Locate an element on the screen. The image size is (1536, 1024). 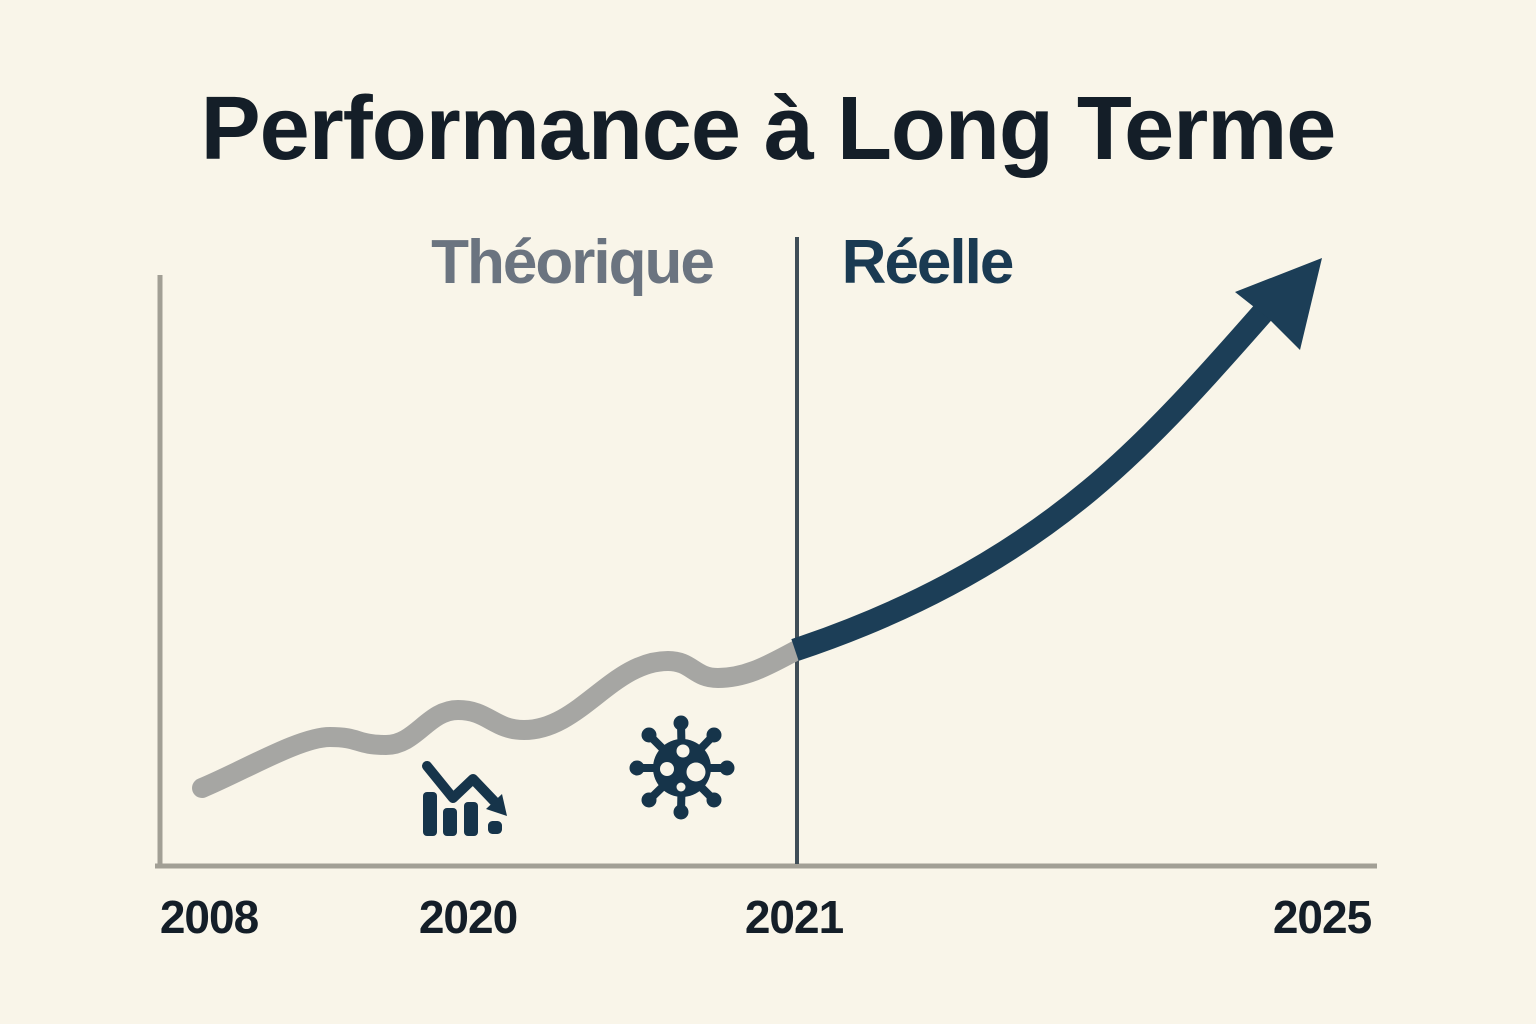
theorique-curve is located at coordinates (499, 719).